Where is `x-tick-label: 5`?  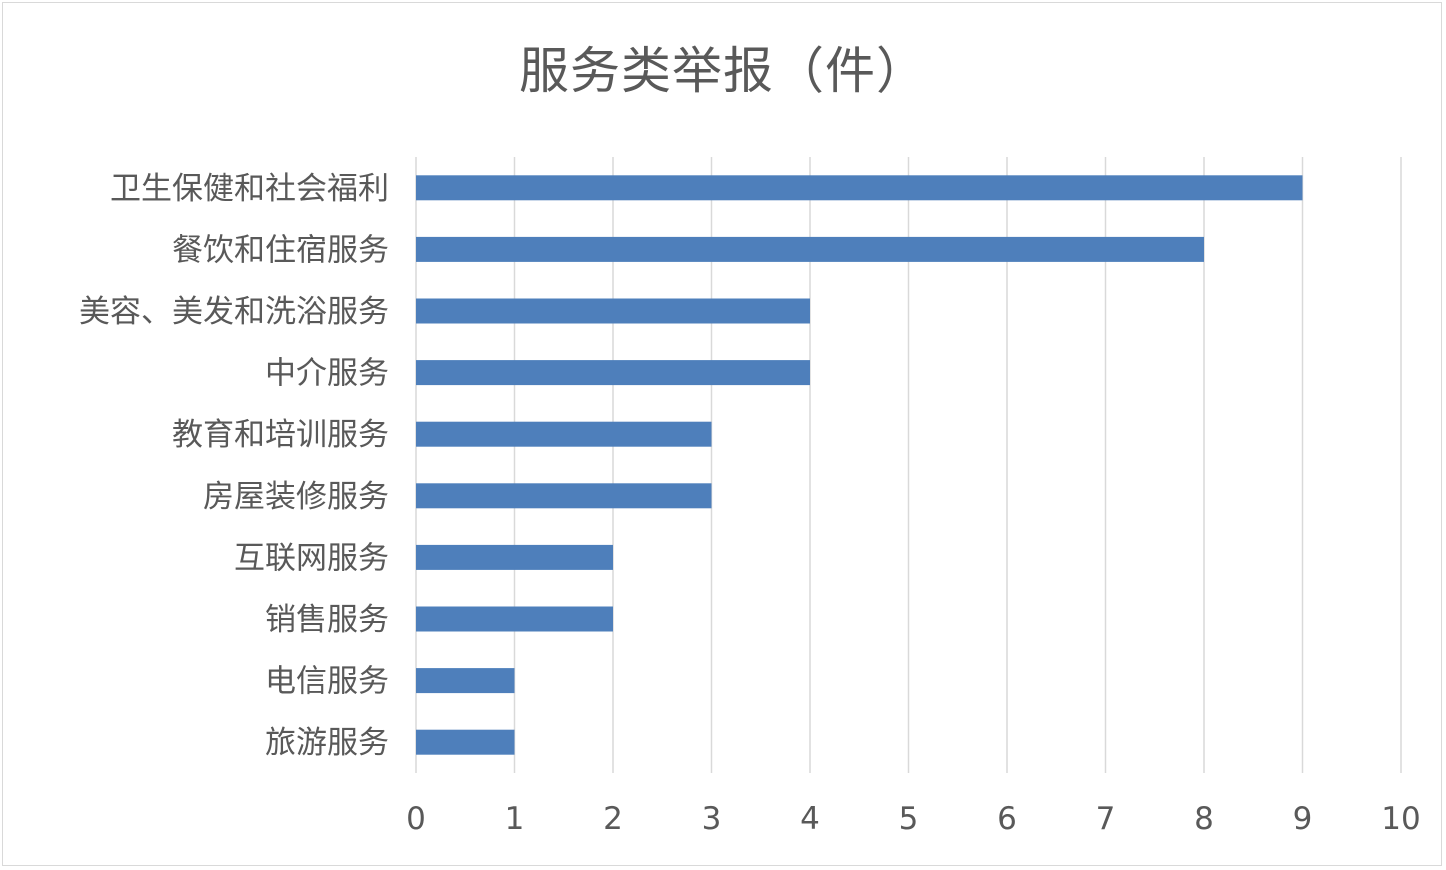
x-tick-label: 5 is located at coordinates (909, 819).